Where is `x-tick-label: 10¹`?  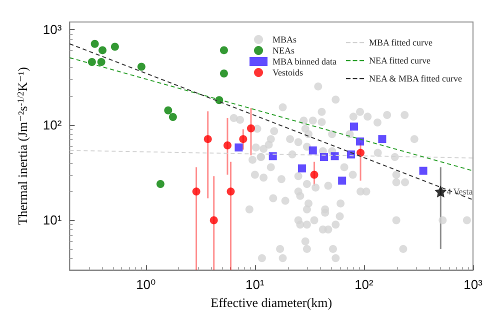
x-tick-label: 10¹ is located at coordinates (255, 284).